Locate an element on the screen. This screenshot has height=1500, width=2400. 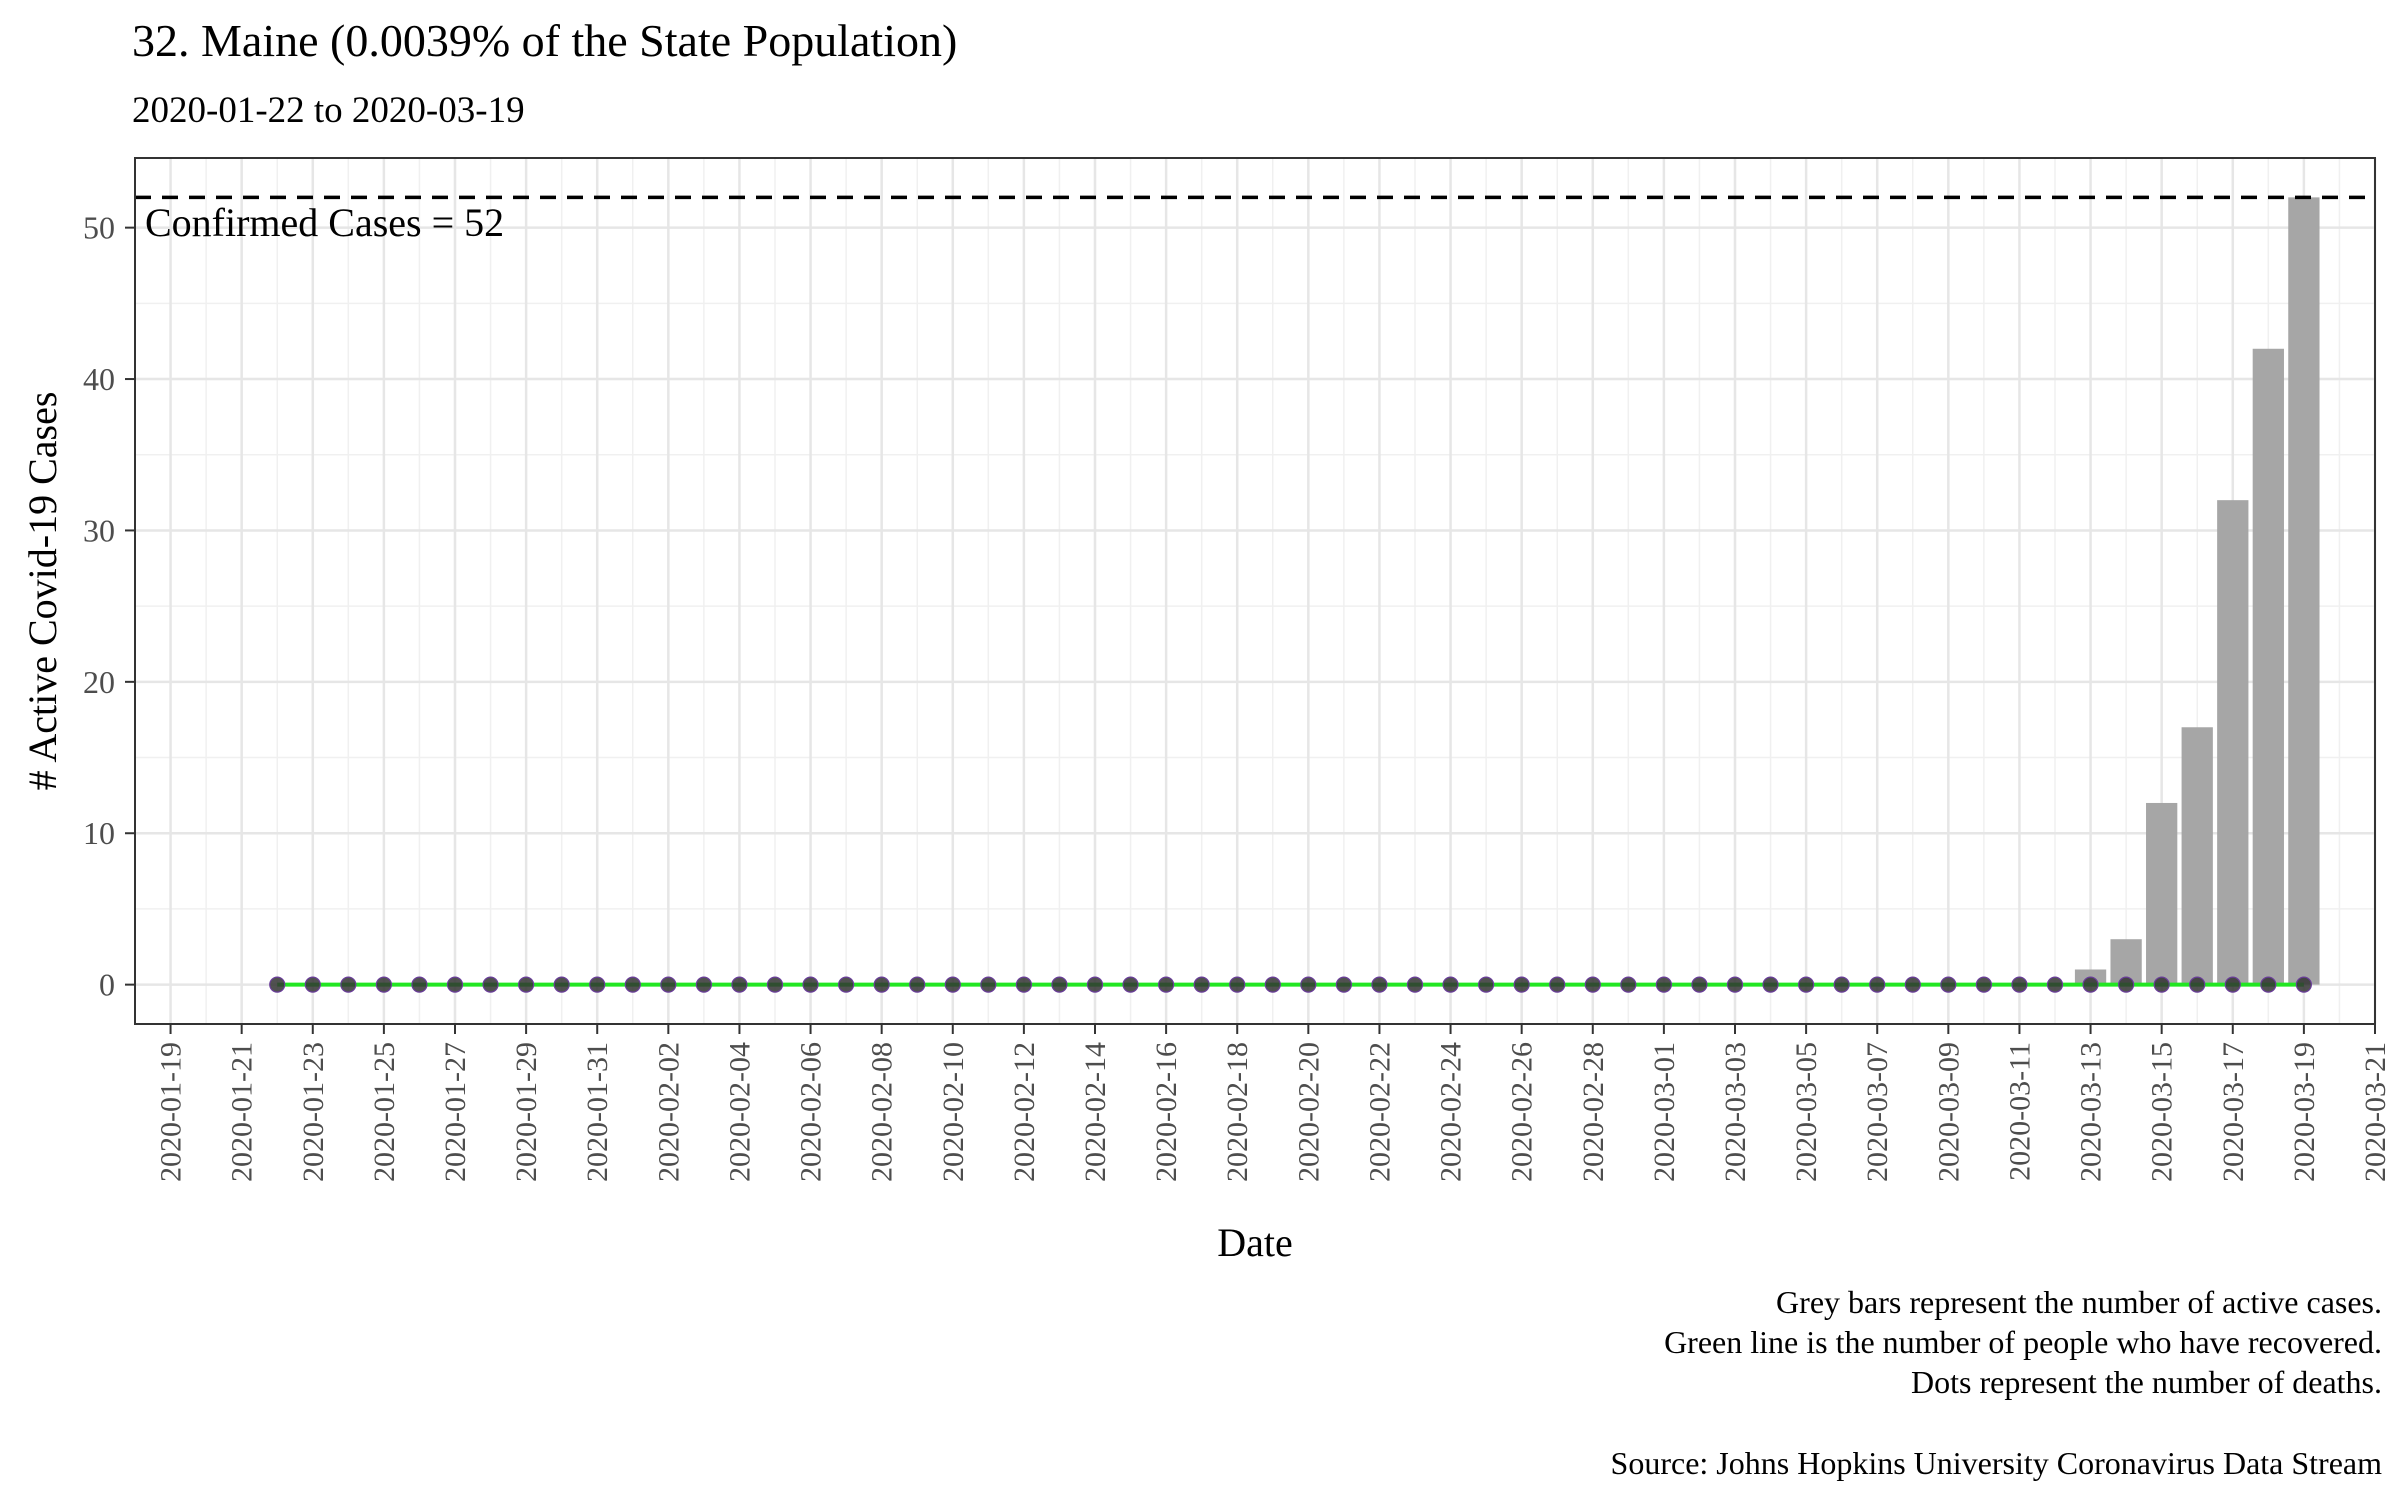
x-tick-label: 2020-02-26 is located at coordinates (1522, 1112).